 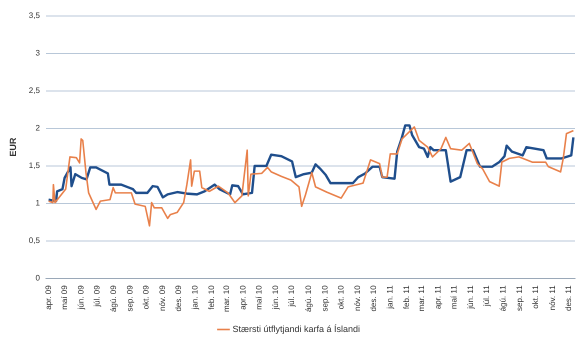 I want to click on x-tick-label: júl. 09, so click(x=97, y=296).